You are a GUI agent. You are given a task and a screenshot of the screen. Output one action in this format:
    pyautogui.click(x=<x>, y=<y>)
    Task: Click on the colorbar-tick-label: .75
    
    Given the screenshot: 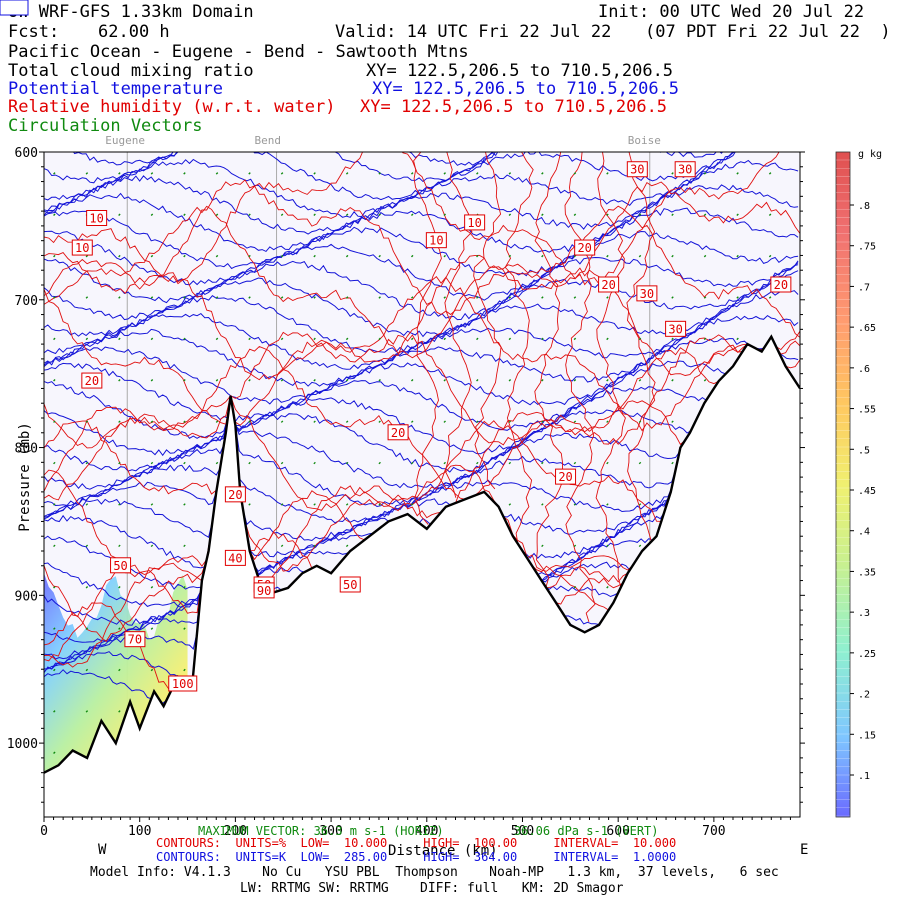 What is the action you would take?
    pyautogui.click(x=867, y=247)
    